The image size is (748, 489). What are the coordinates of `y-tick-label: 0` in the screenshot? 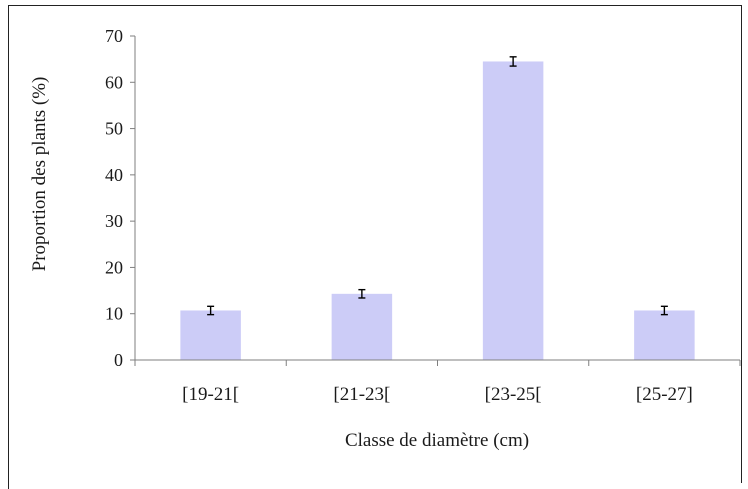 It's located at (118, 360).